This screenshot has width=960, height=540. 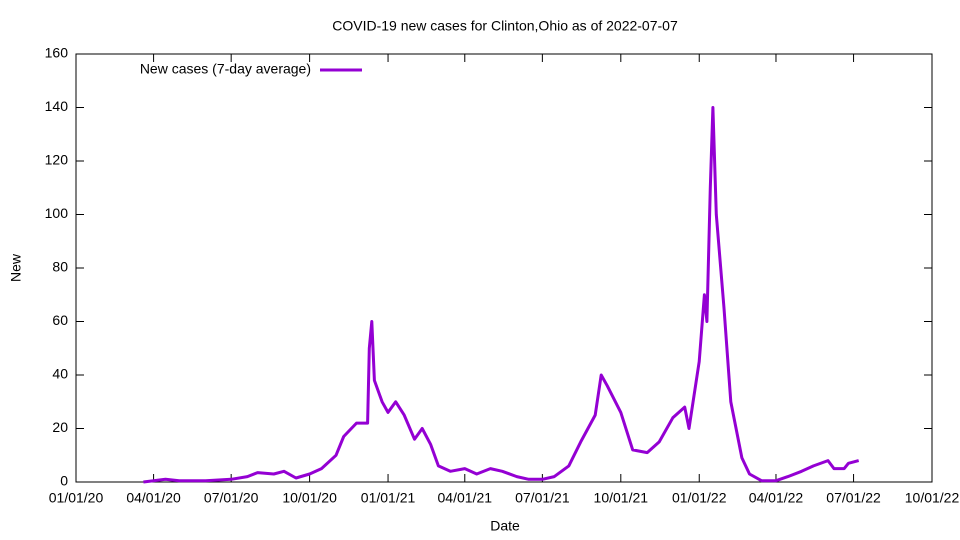 I want to click on x-tick-label: 07/01/20, so click(x=231, y=498).